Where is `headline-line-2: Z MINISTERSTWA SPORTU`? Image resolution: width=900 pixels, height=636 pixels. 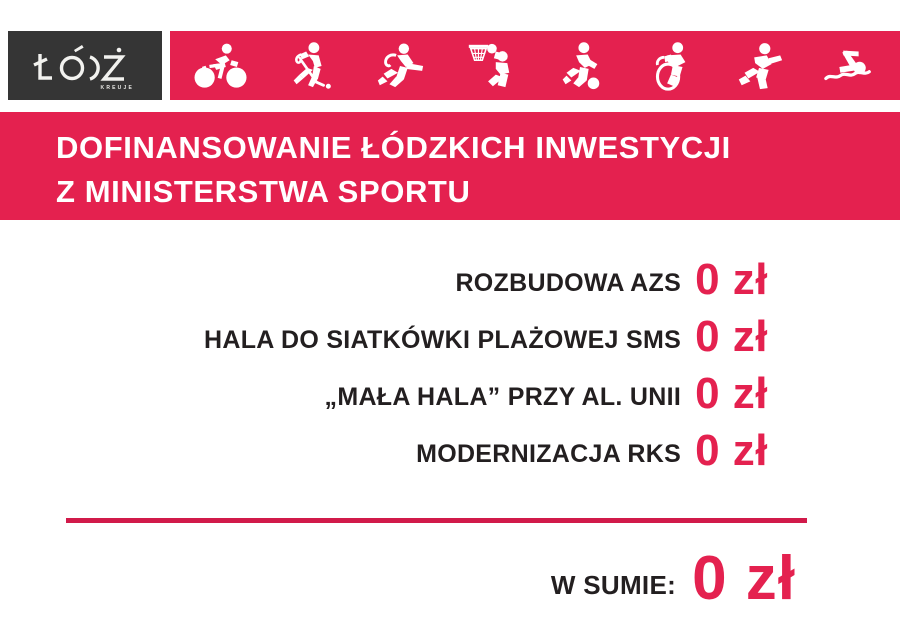
headline-line-2: Z MINISTERSTWA SPORTU is located at coordinates (263, 191).